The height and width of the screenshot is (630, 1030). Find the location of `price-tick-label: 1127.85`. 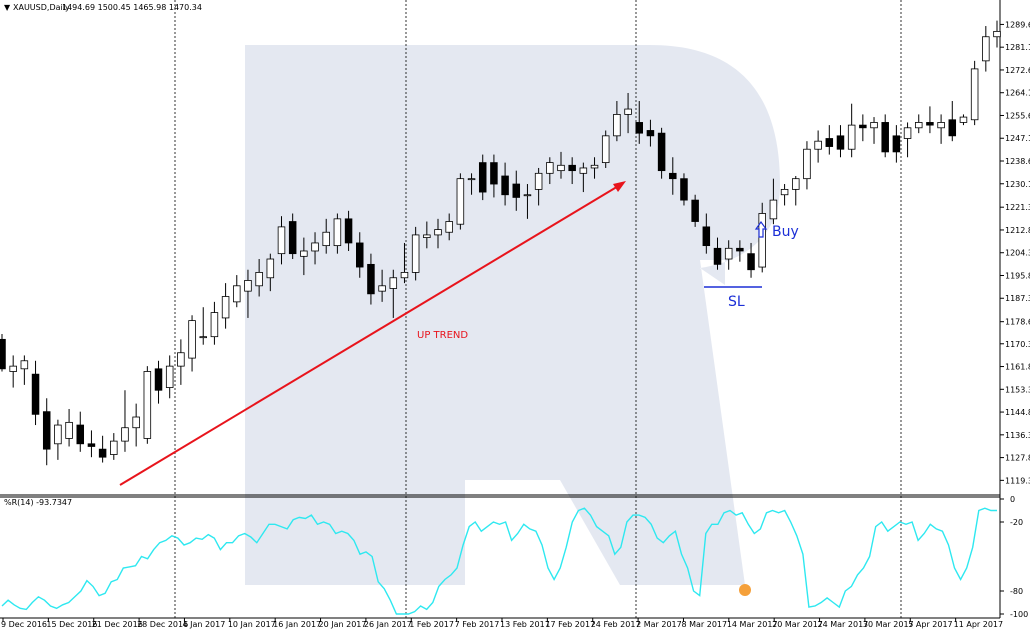

price-tick-label: 1127.85 is located at coordinates (1017, 458).